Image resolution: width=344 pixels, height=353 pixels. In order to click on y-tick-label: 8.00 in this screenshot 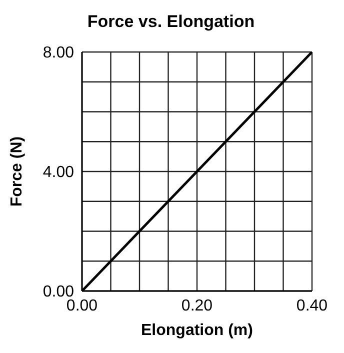, I will do `click(58, 53)`.